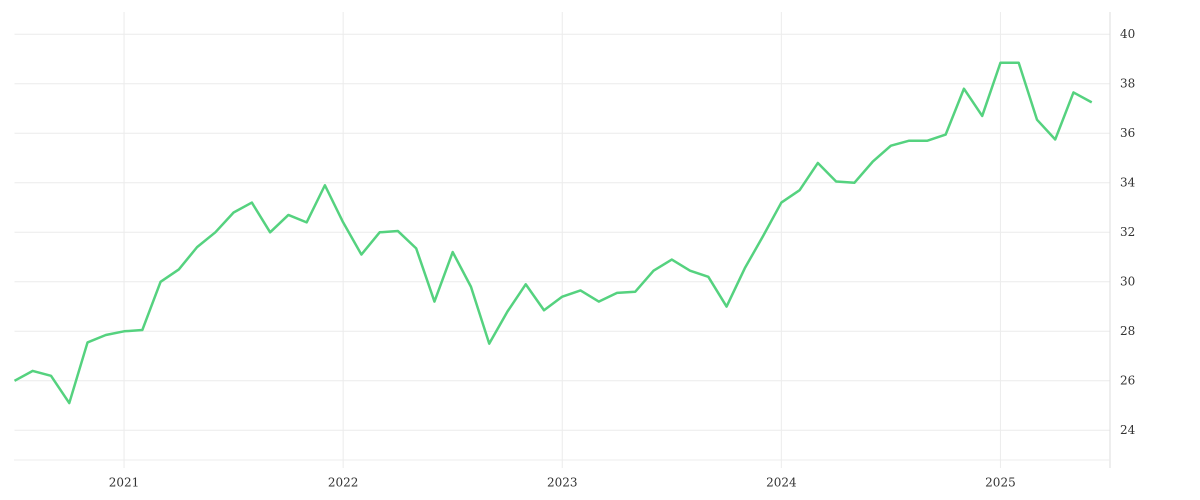 This screenshot has width=1200, height=500. What do you see at coordinates (562, 483) in the screenshot?
I see `x-tick-label: 2023` at bounding box center [562, 483].